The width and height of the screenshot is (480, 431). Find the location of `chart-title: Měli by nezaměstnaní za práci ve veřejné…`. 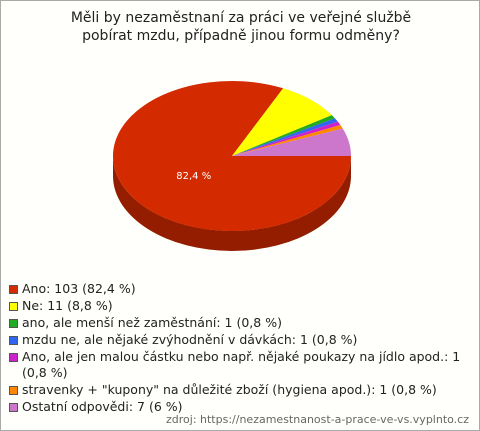

chart-title: Měli by nezaměstnaní za práci ve veřejné… is located at coordinates (241, 27).